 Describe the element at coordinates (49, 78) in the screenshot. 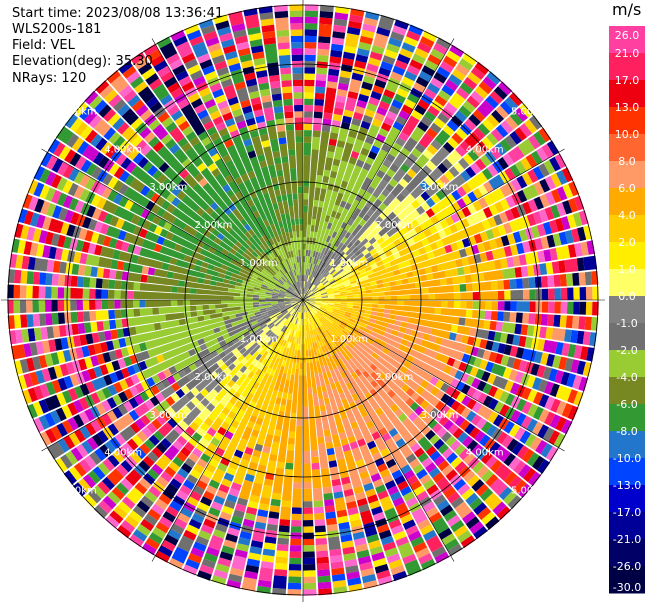

I see `nrays-label: NRays: 120` at that location.